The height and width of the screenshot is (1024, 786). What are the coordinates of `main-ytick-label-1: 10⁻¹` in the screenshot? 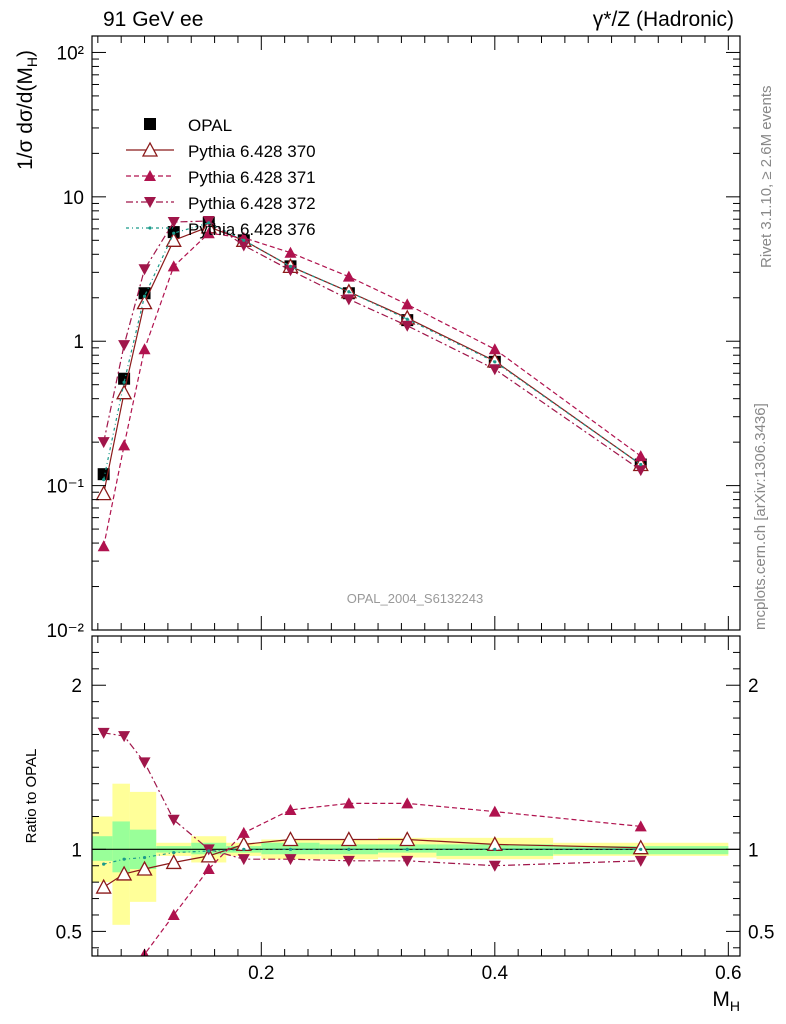 It's located at (66, 487).